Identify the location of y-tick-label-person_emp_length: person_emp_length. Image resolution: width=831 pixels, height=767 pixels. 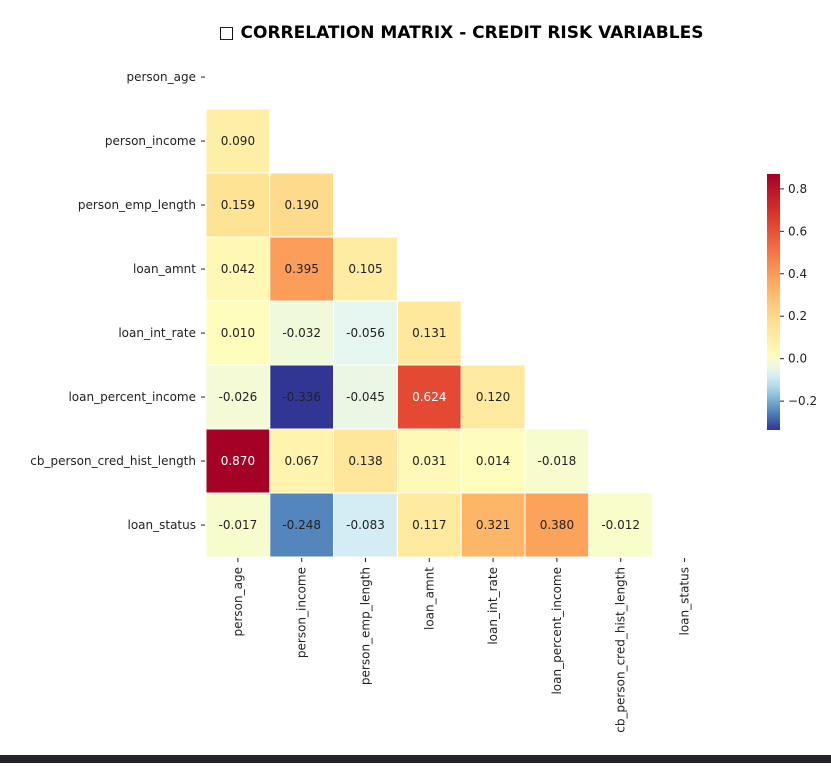
(137, 205).